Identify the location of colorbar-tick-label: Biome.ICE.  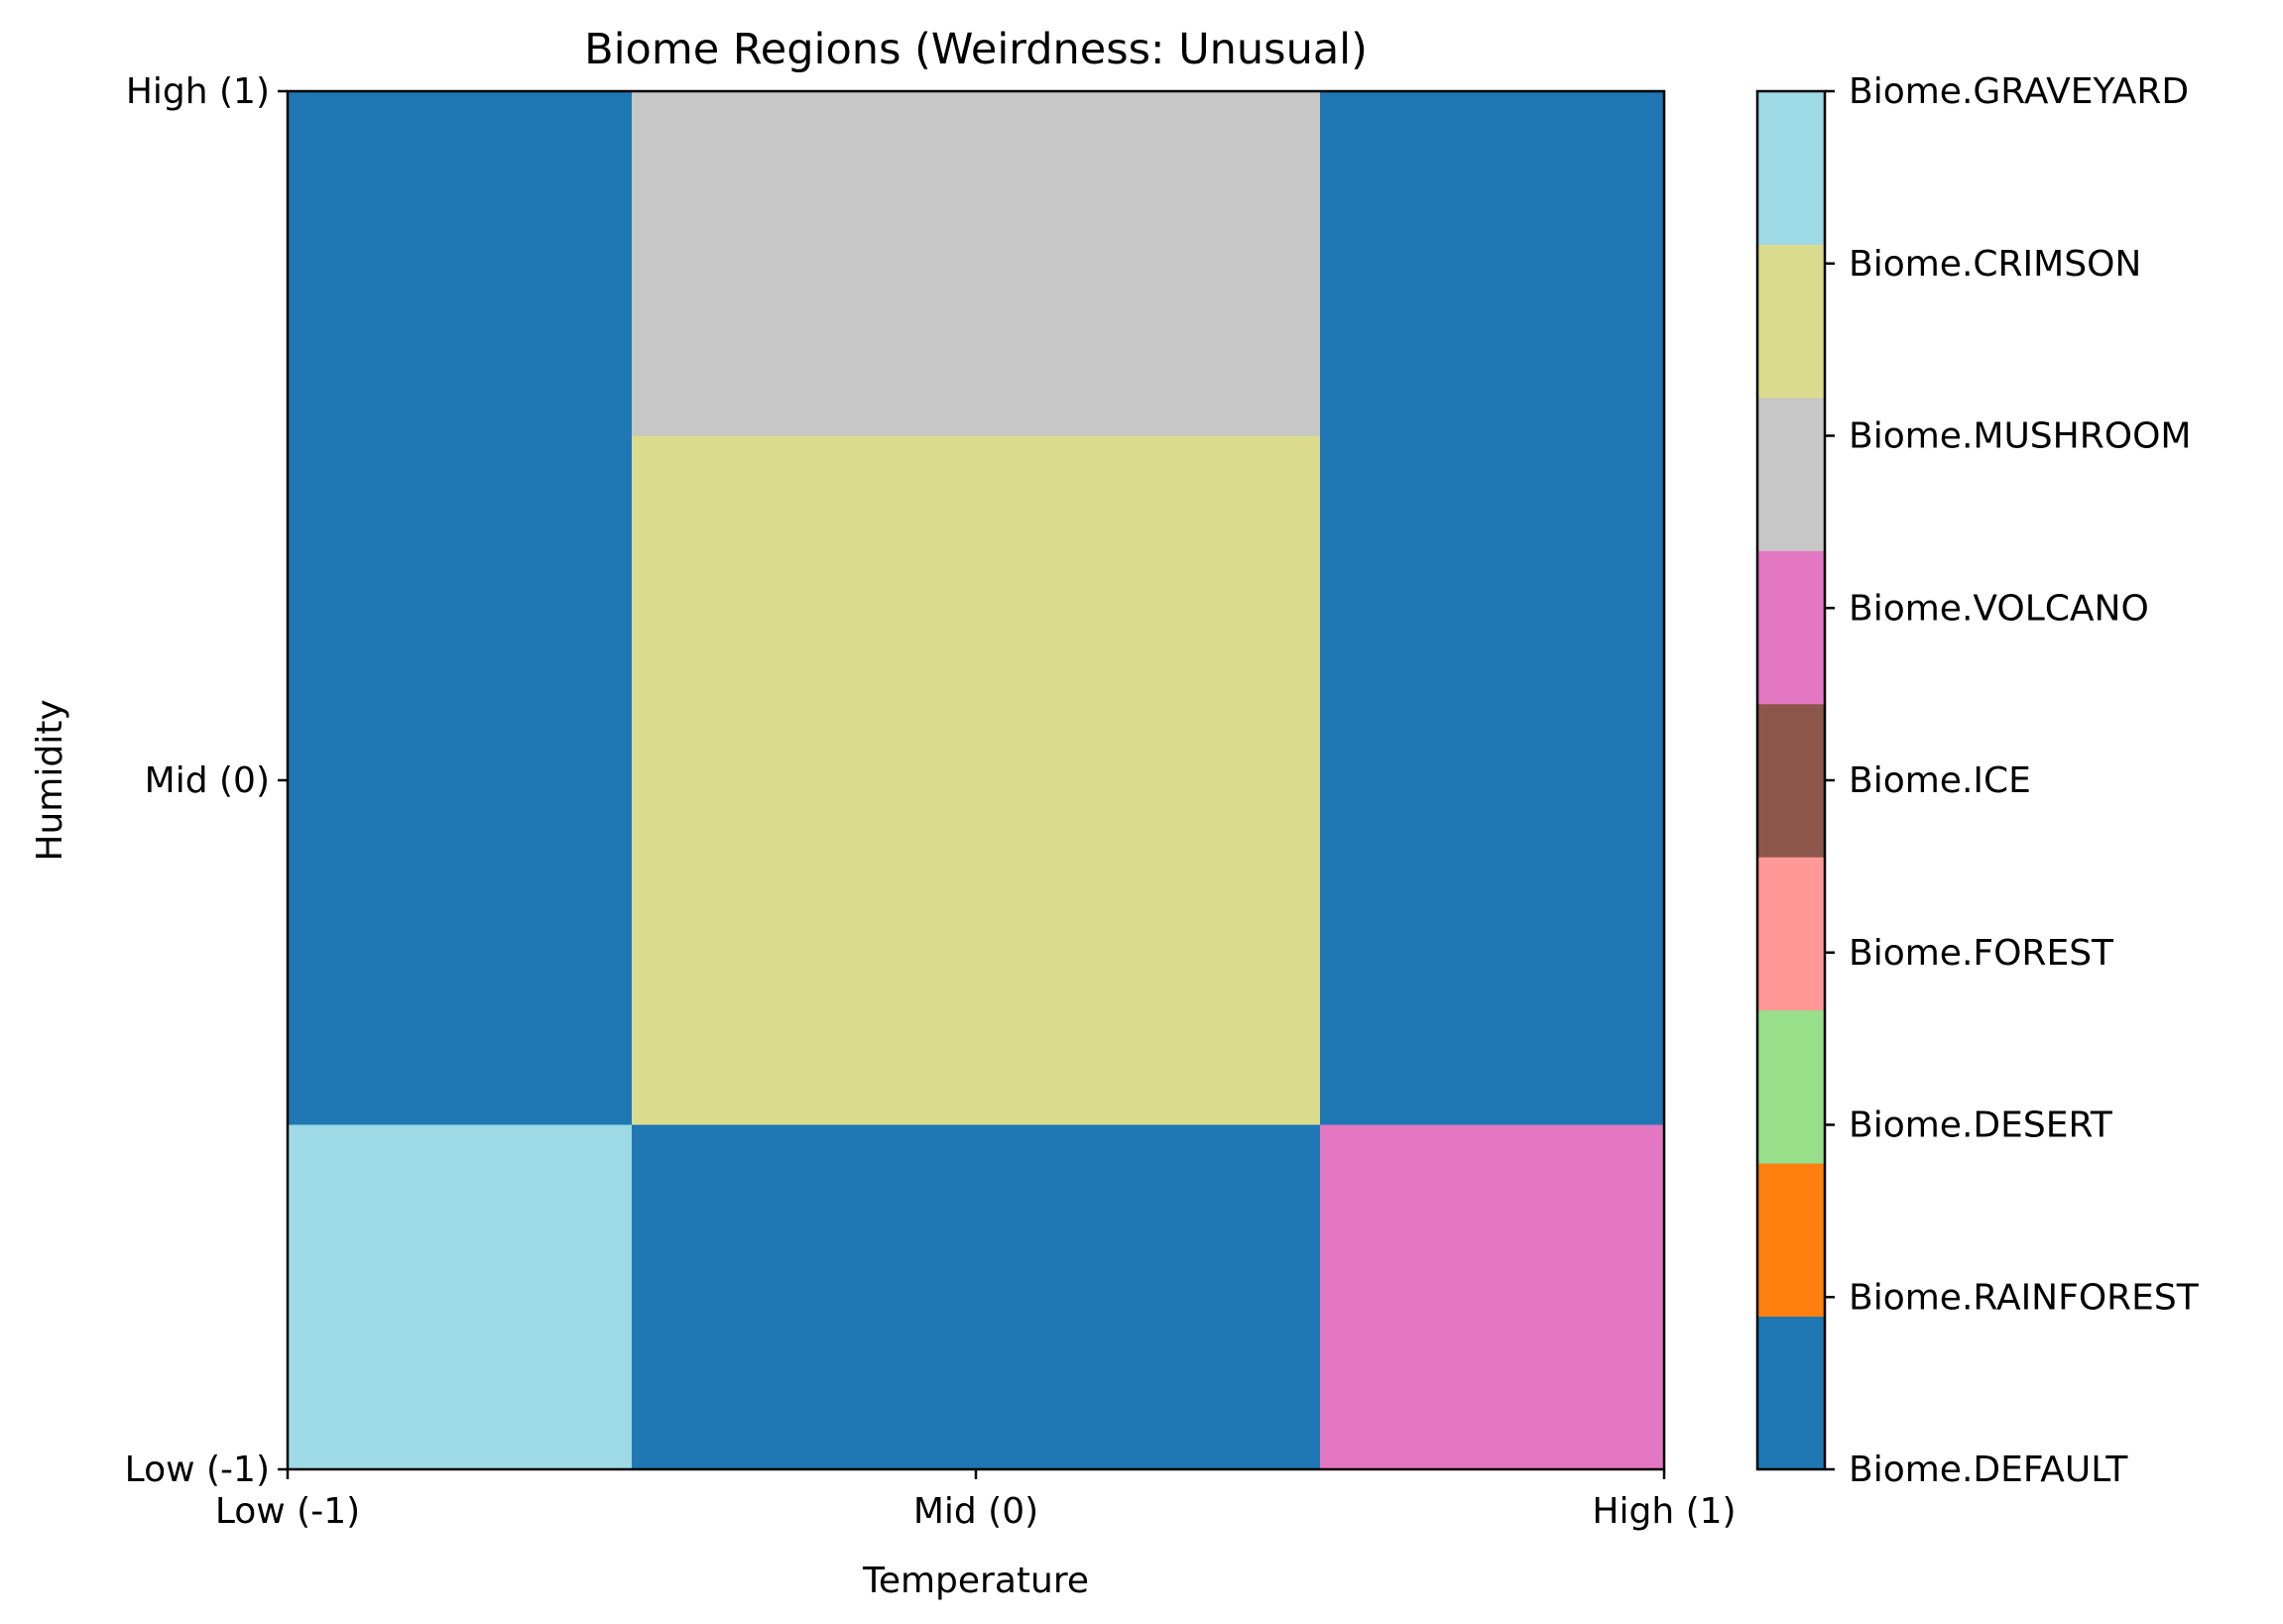
(1940, 780).